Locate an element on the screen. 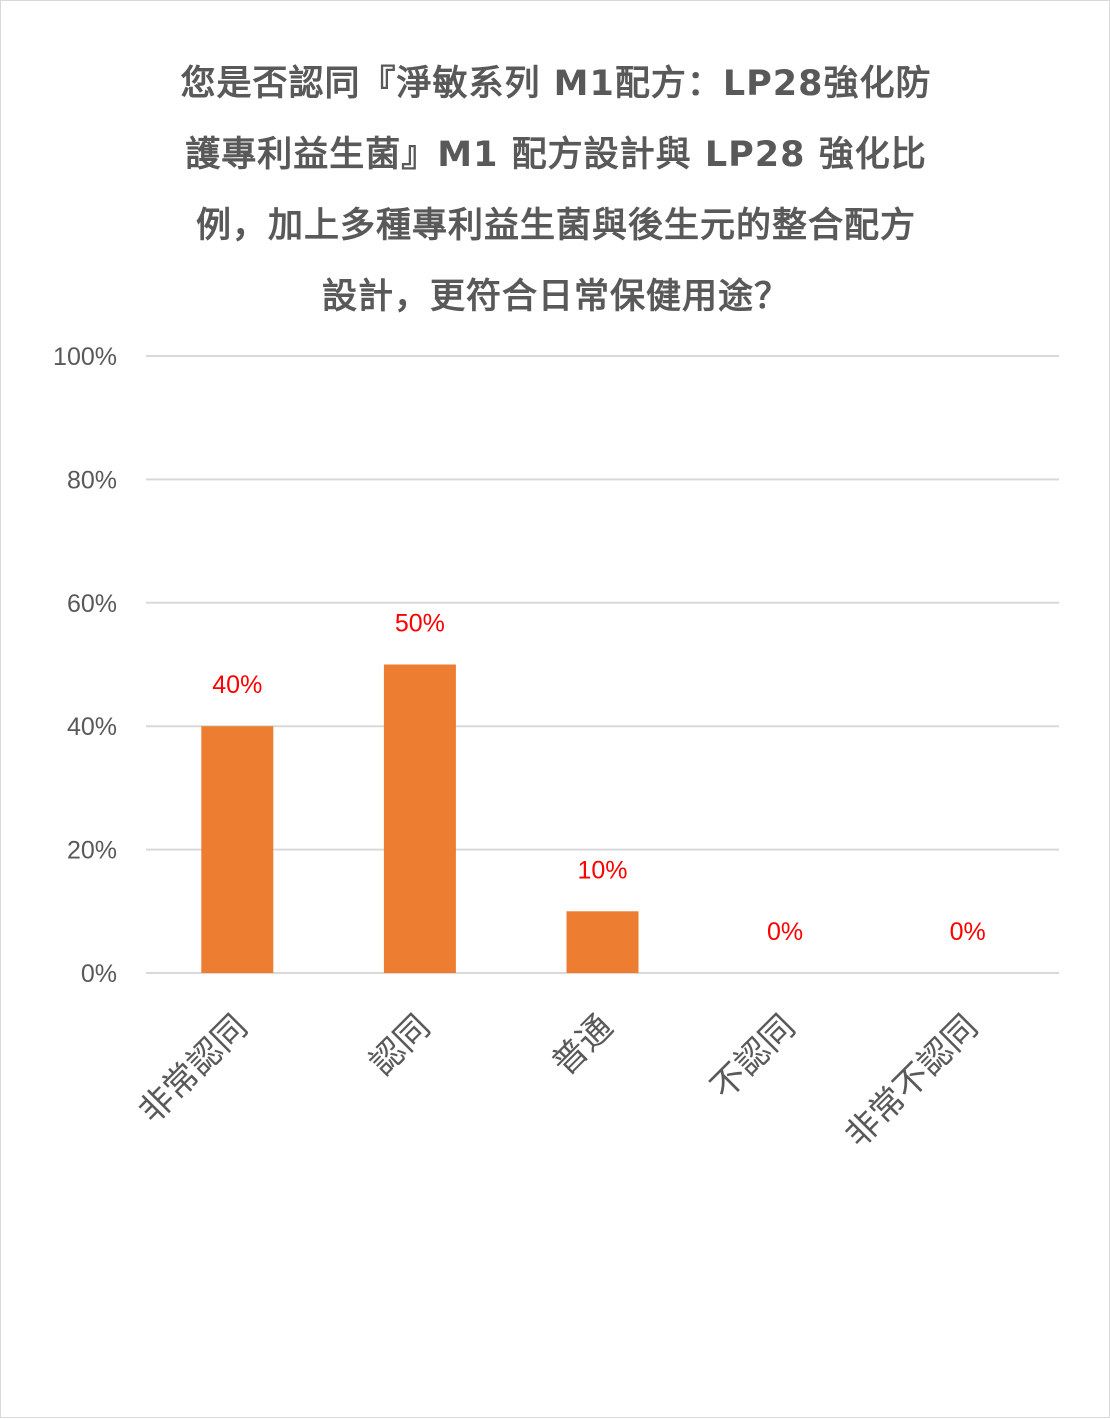 Image resolution: width=1110 pixels, height=1419 pixels. y-tick-label: 0% is located at coordinates (99, 974).